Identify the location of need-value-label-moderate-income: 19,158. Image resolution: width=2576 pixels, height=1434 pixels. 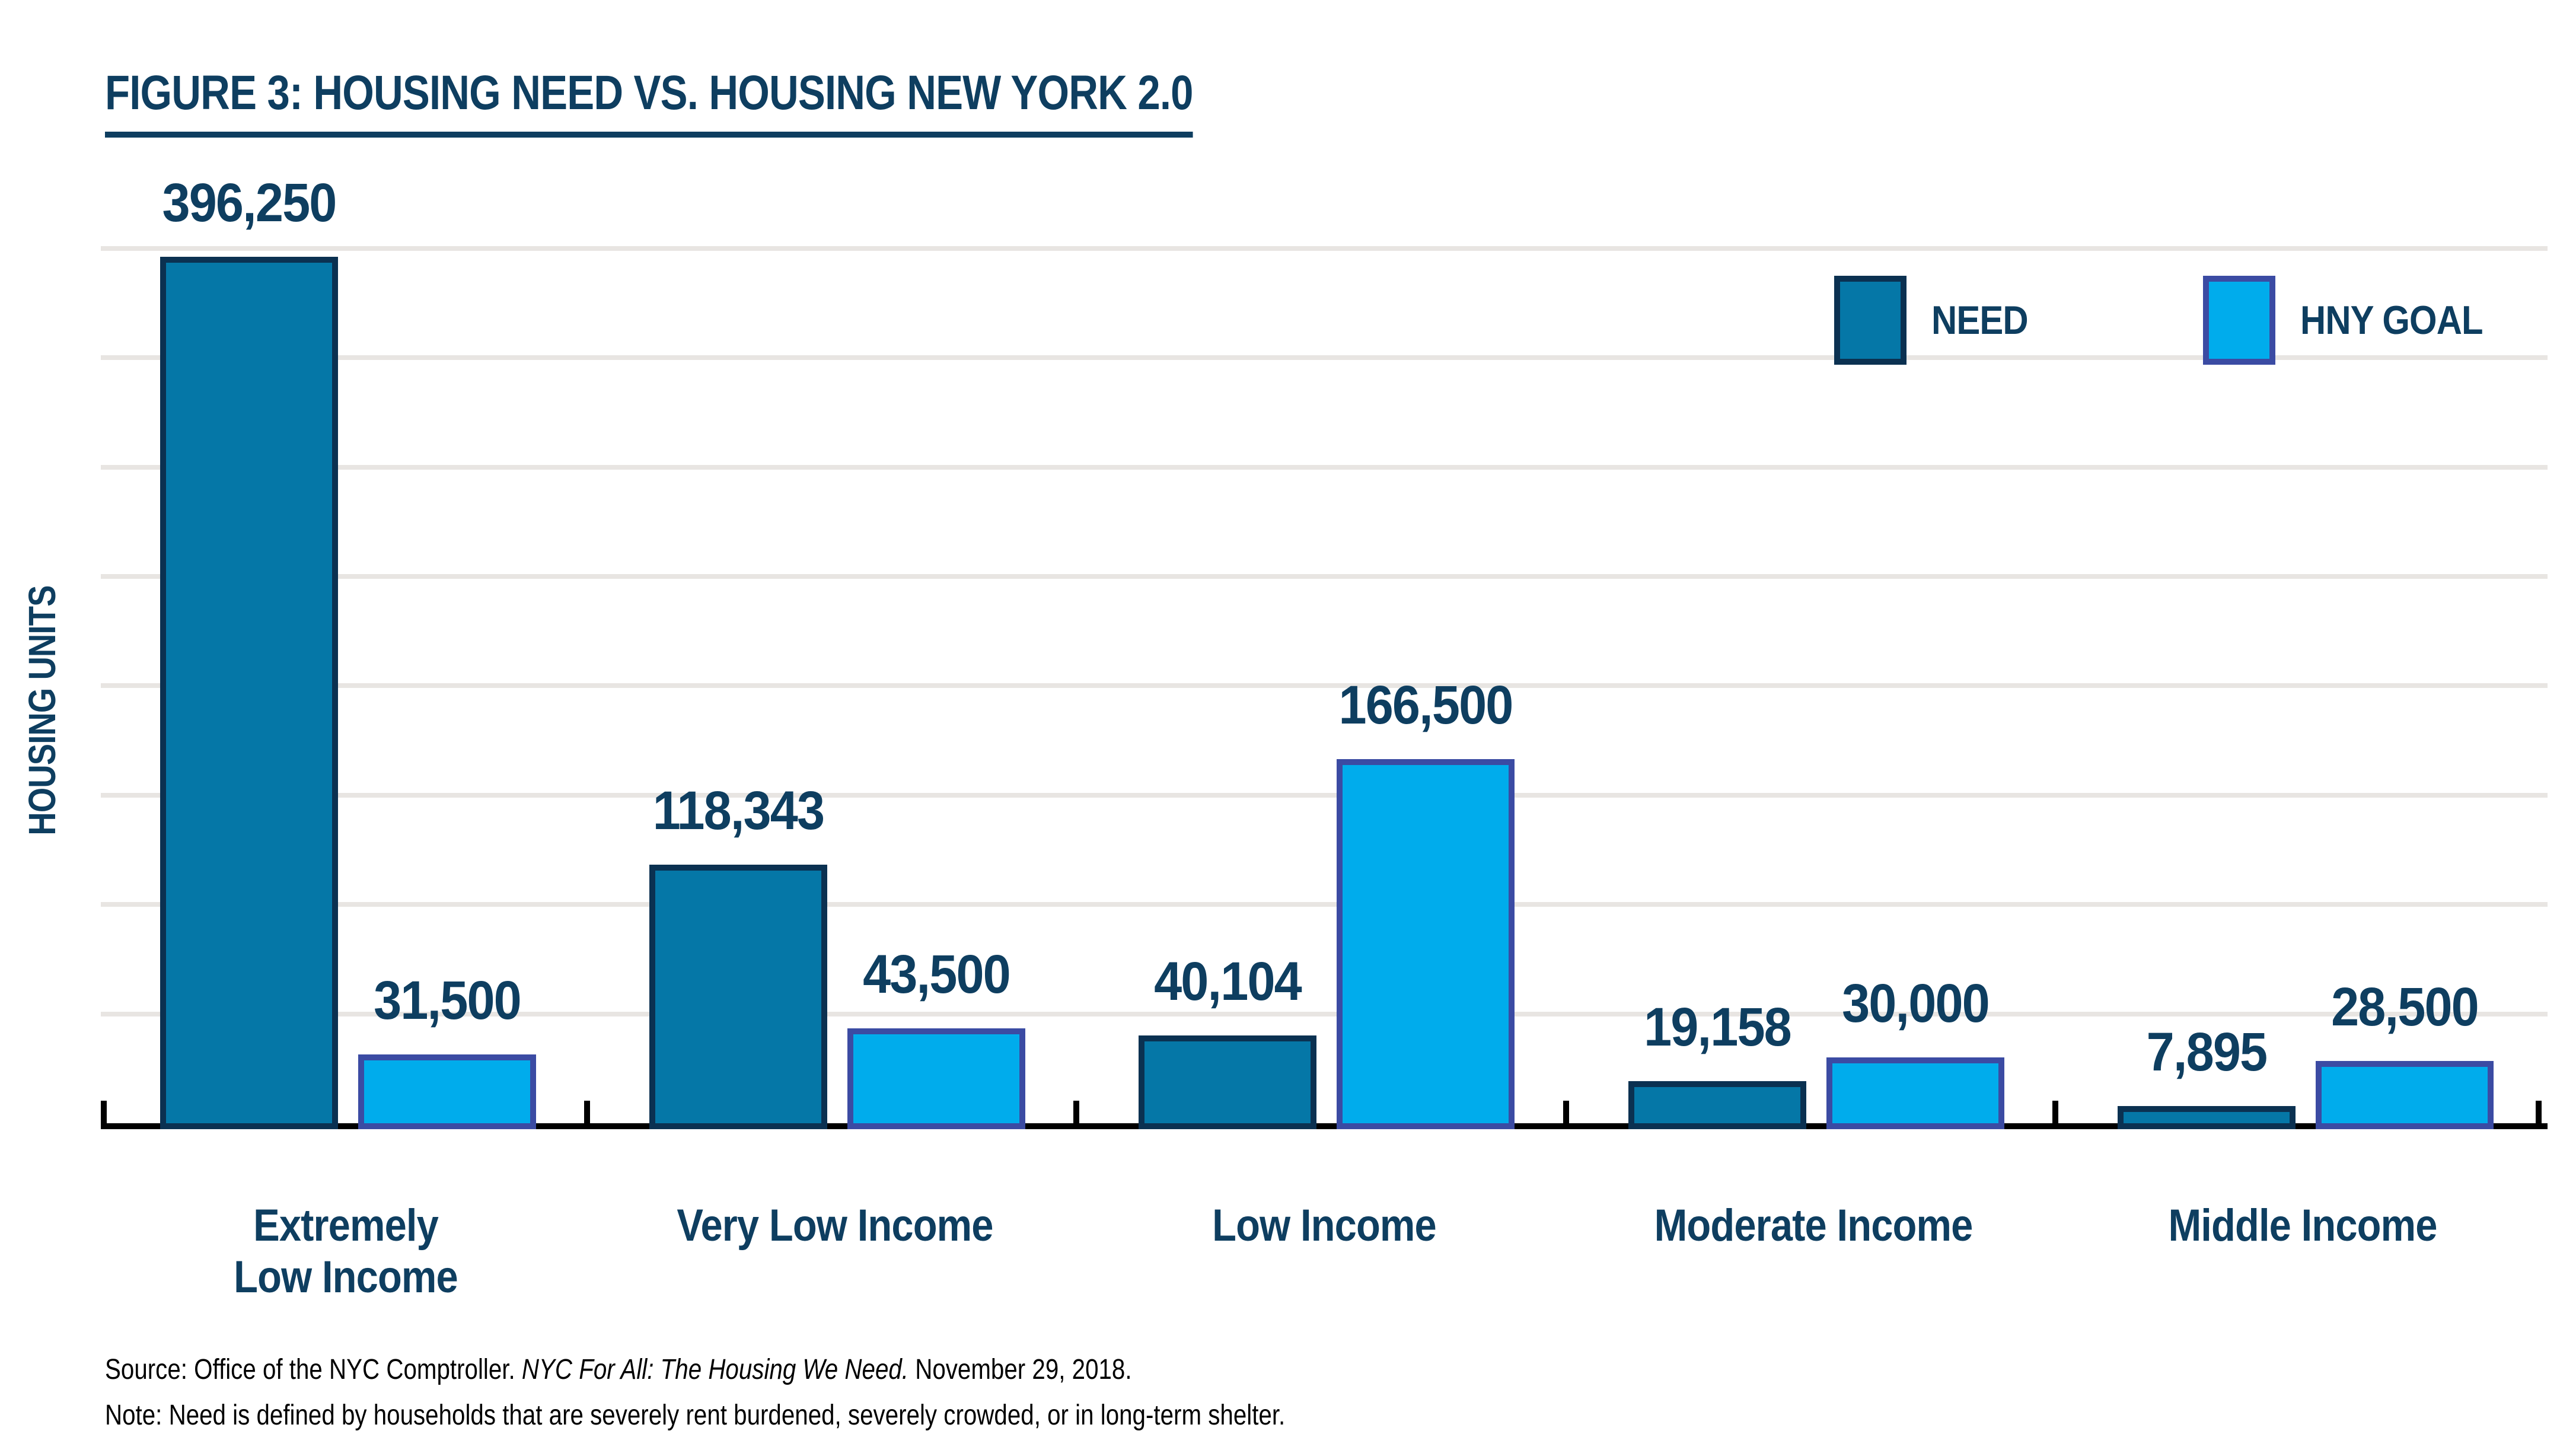
(1718, 1028).